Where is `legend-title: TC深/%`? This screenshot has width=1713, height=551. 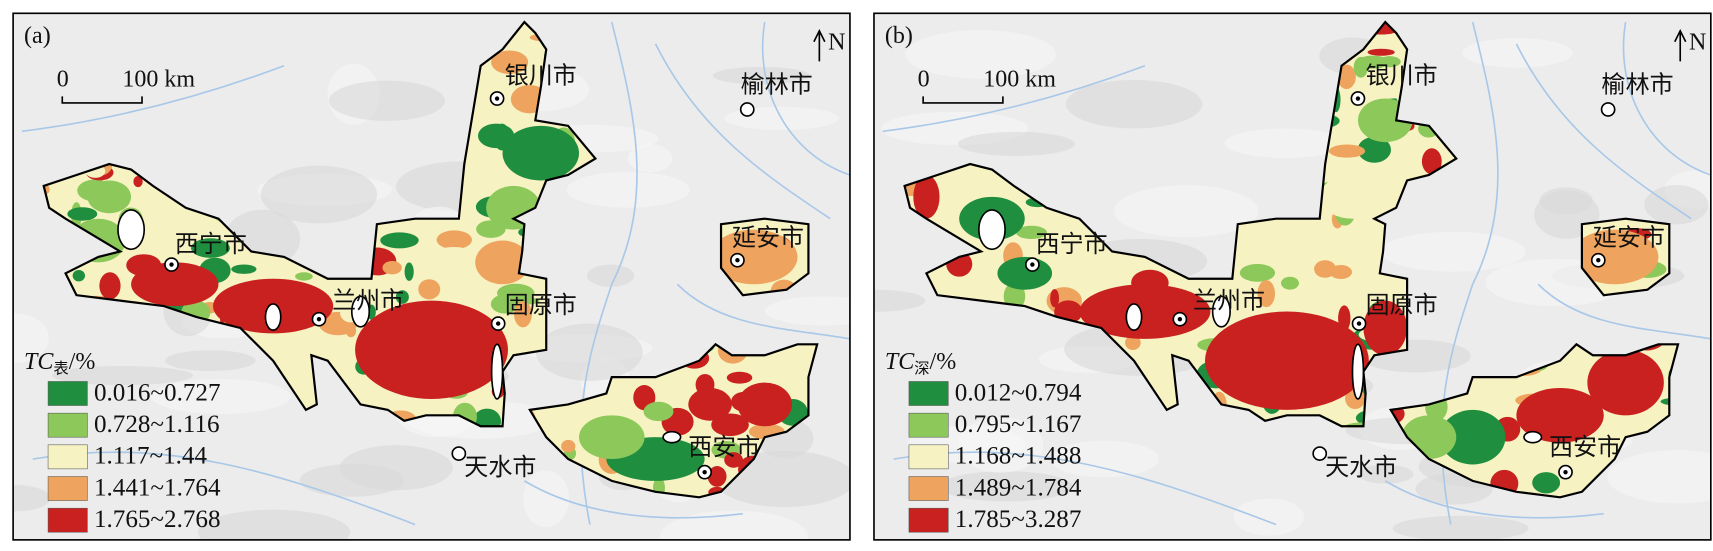 legend-title: TC深/% is located at coordinates (920, 362).